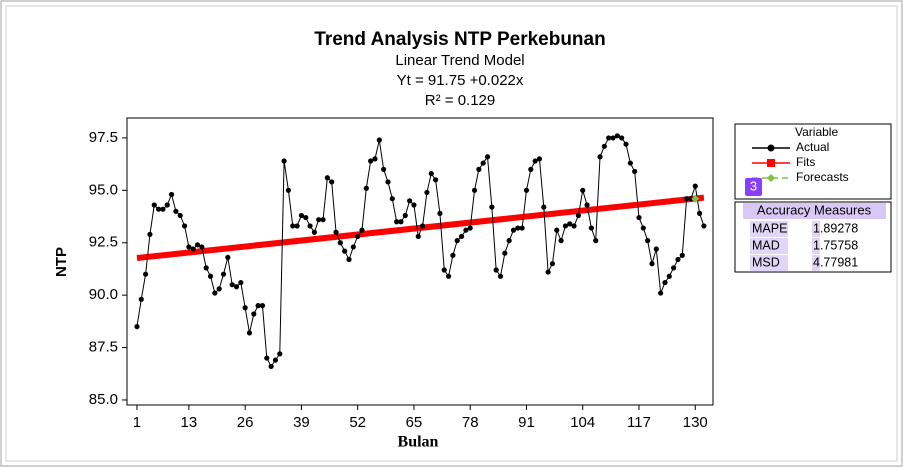 The width and height of the screenshot is (903, 467). I want to click on r-squared: R² = 0.129, so click(460, 100).